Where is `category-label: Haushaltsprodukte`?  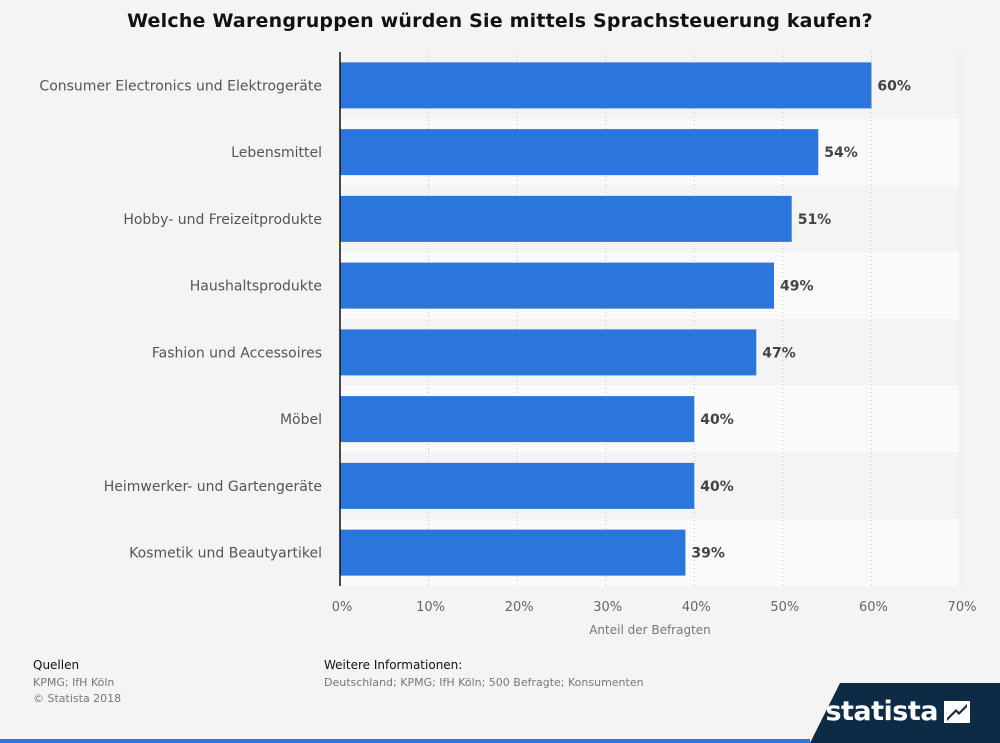
category-label: Haushaltsprodukte is located at coordinates (256, 287).